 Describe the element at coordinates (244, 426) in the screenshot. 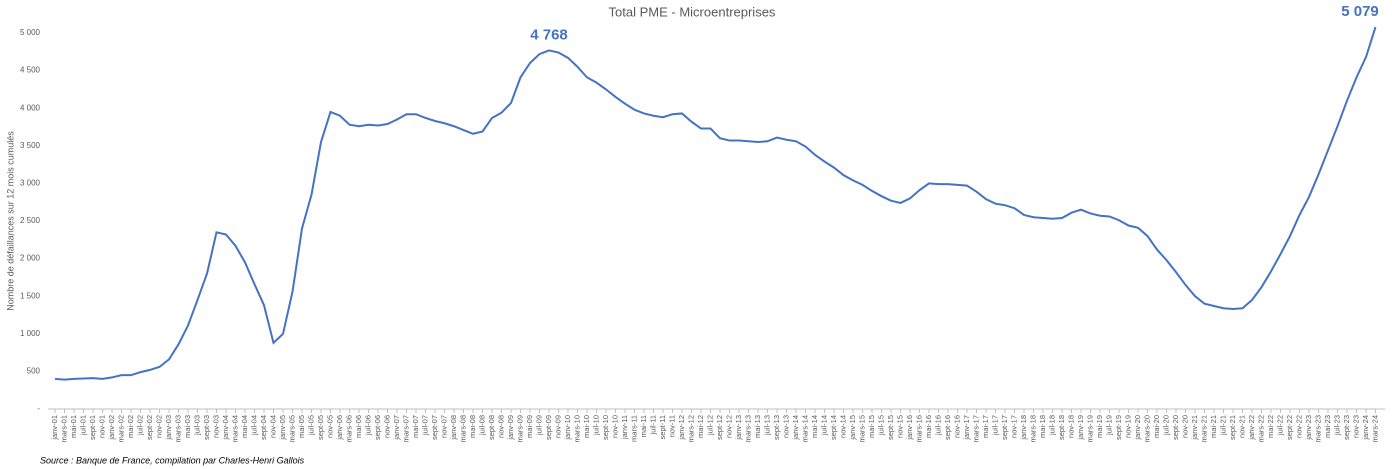

I see `x-tick-label: mai-04` at that location.